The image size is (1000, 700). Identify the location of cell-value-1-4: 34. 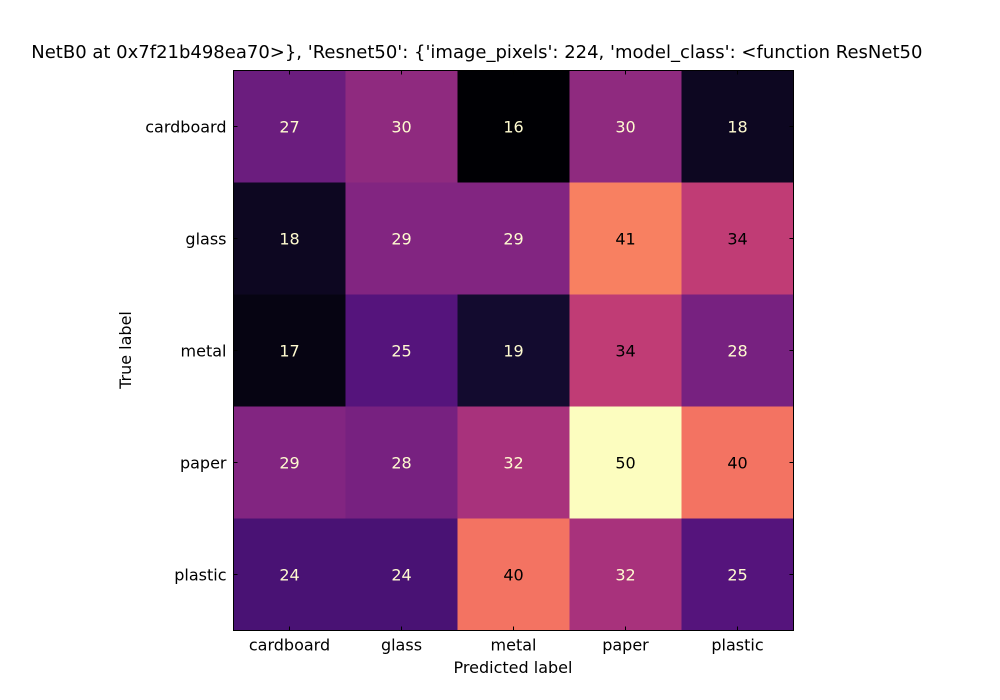
(737, 239).